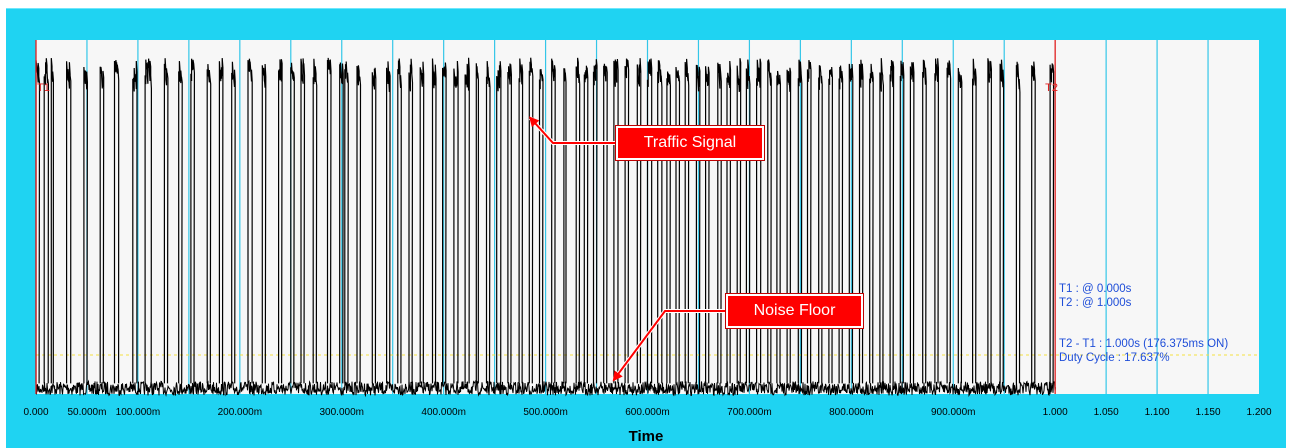 The height and width of the screenshot is (448, 1292). What do you see at coordinates (545, 412) in the screenshot?
I see `x-tick-label: 500.000m` at bounding box center [545, 412].